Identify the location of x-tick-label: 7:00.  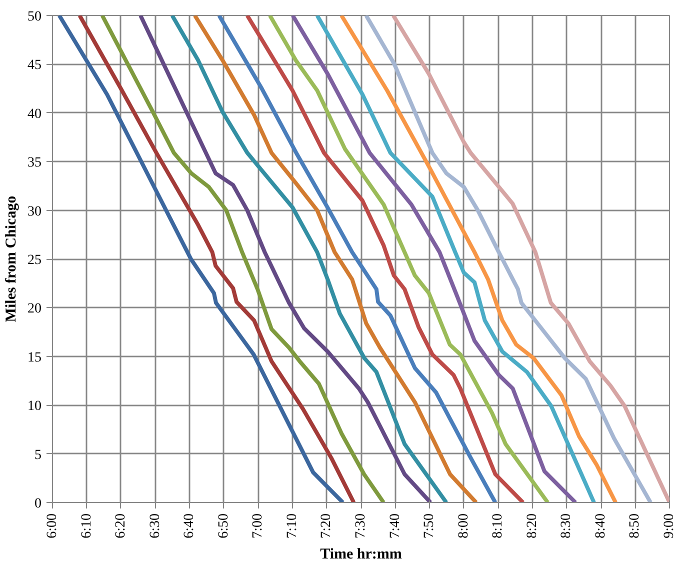
(258, 526).